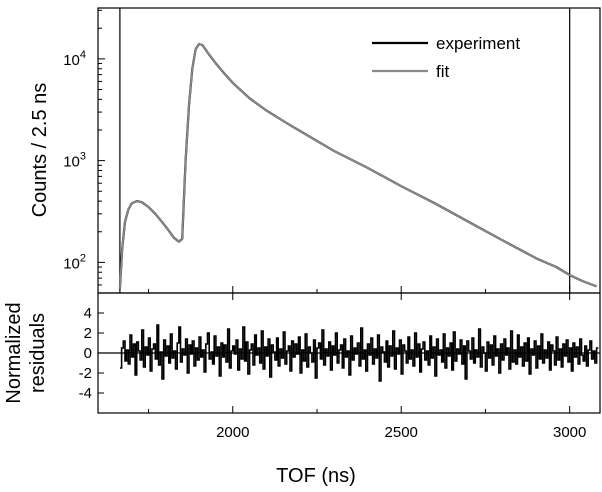 Image resolution: width=602 pixels, height=492 pixels. Describe the element at coordinates (478, 43) in the screenshot. I see `legend-label-experiment: experiment` at that location.